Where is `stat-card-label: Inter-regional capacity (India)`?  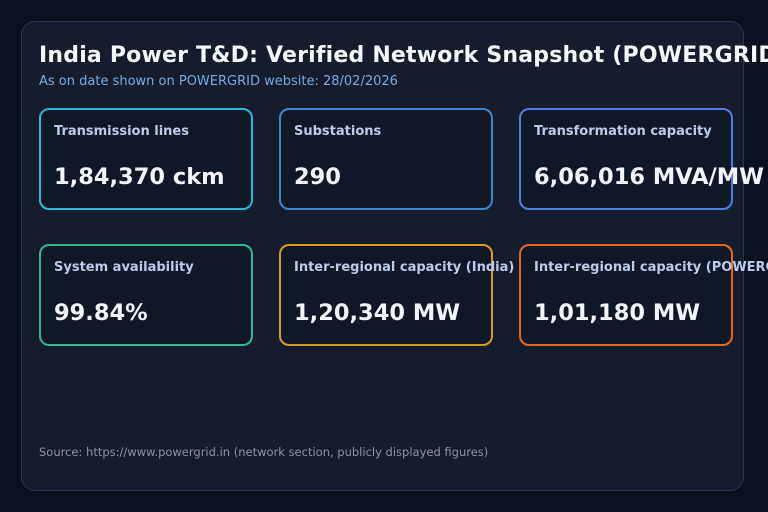
stat-card-label: Inter-regional capacity (India) is located at coordinates (404, 267).